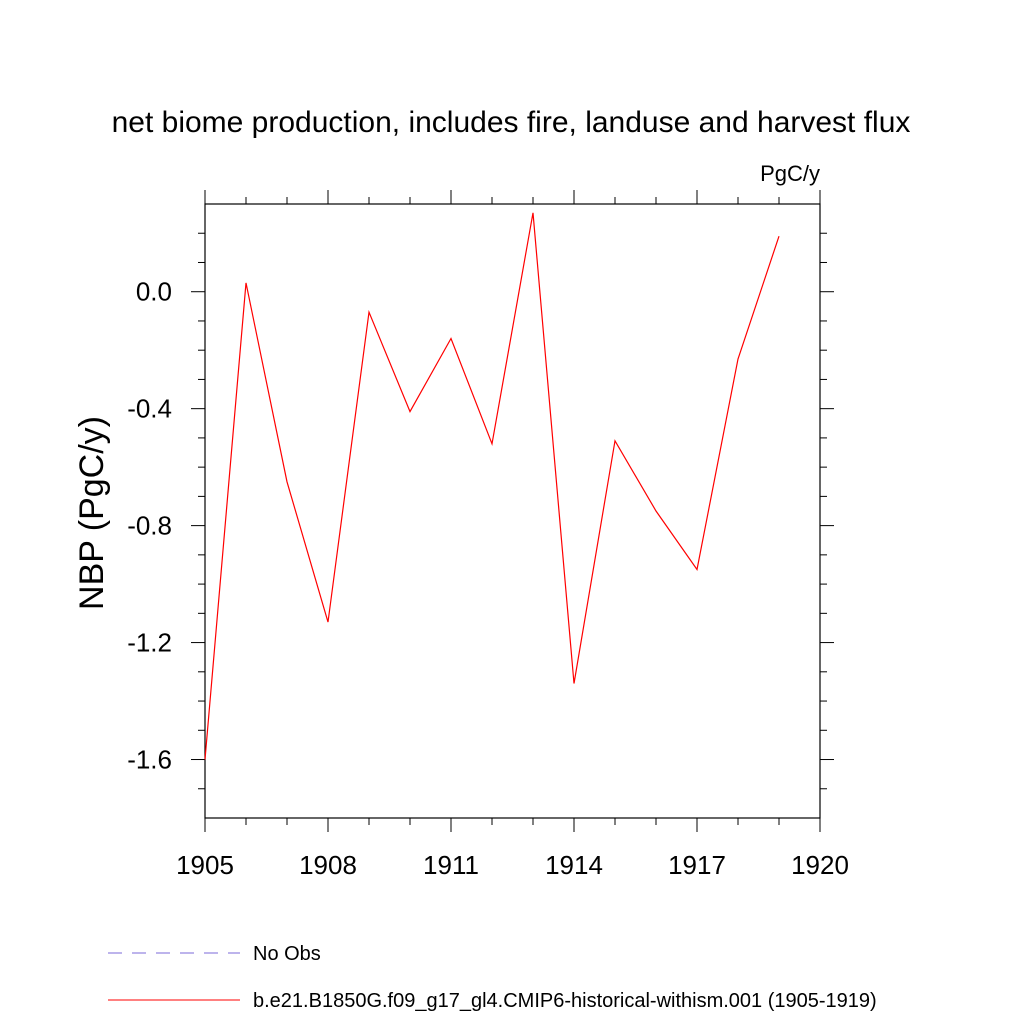  I want to click on y-tick-label: -0.8, so click(149, 526).